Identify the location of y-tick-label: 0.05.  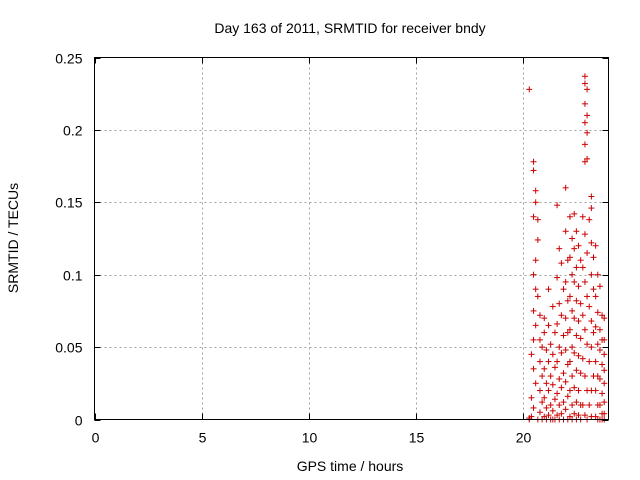
(68, 348).